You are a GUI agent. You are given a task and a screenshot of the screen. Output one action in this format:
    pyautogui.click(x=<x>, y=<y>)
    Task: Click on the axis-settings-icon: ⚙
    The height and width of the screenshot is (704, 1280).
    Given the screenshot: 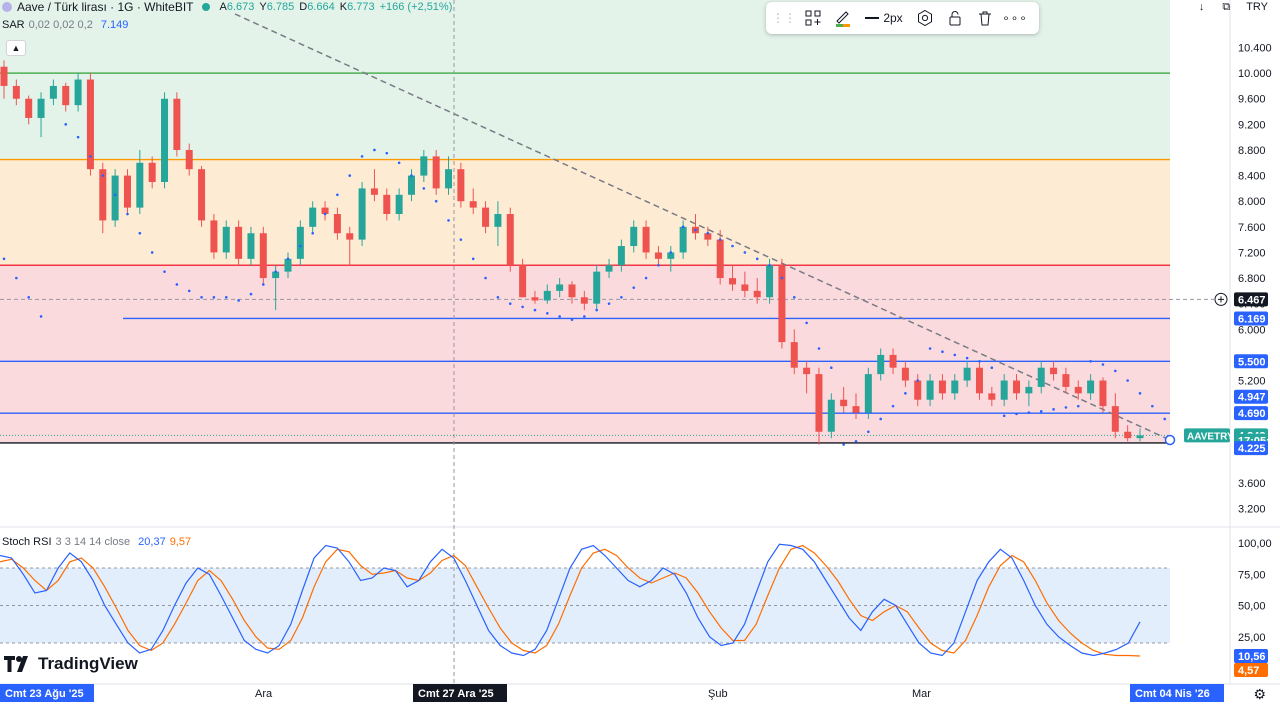 What is the action you would take?
    pyautogui.click(x=1259, y=694)
    